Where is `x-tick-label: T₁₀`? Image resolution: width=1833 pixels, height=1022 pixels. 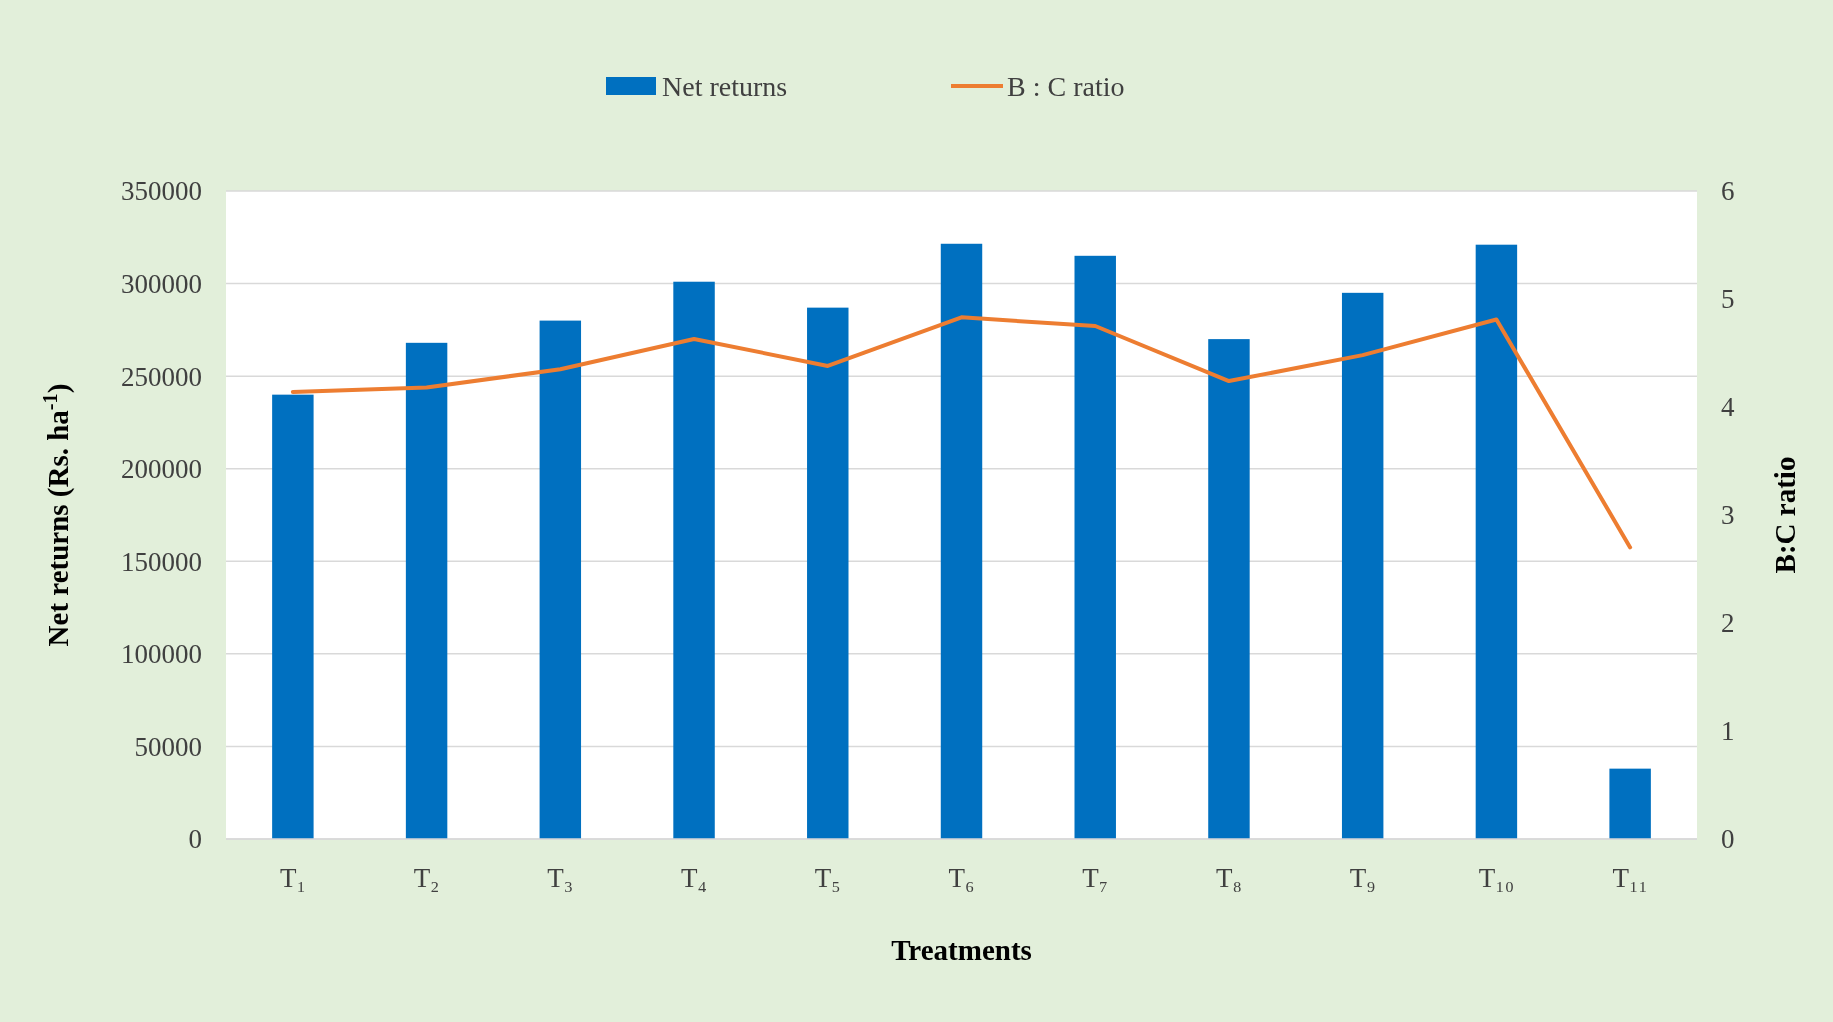 x-tick-label: T₁₀ is located at coordinates (1496, 878).